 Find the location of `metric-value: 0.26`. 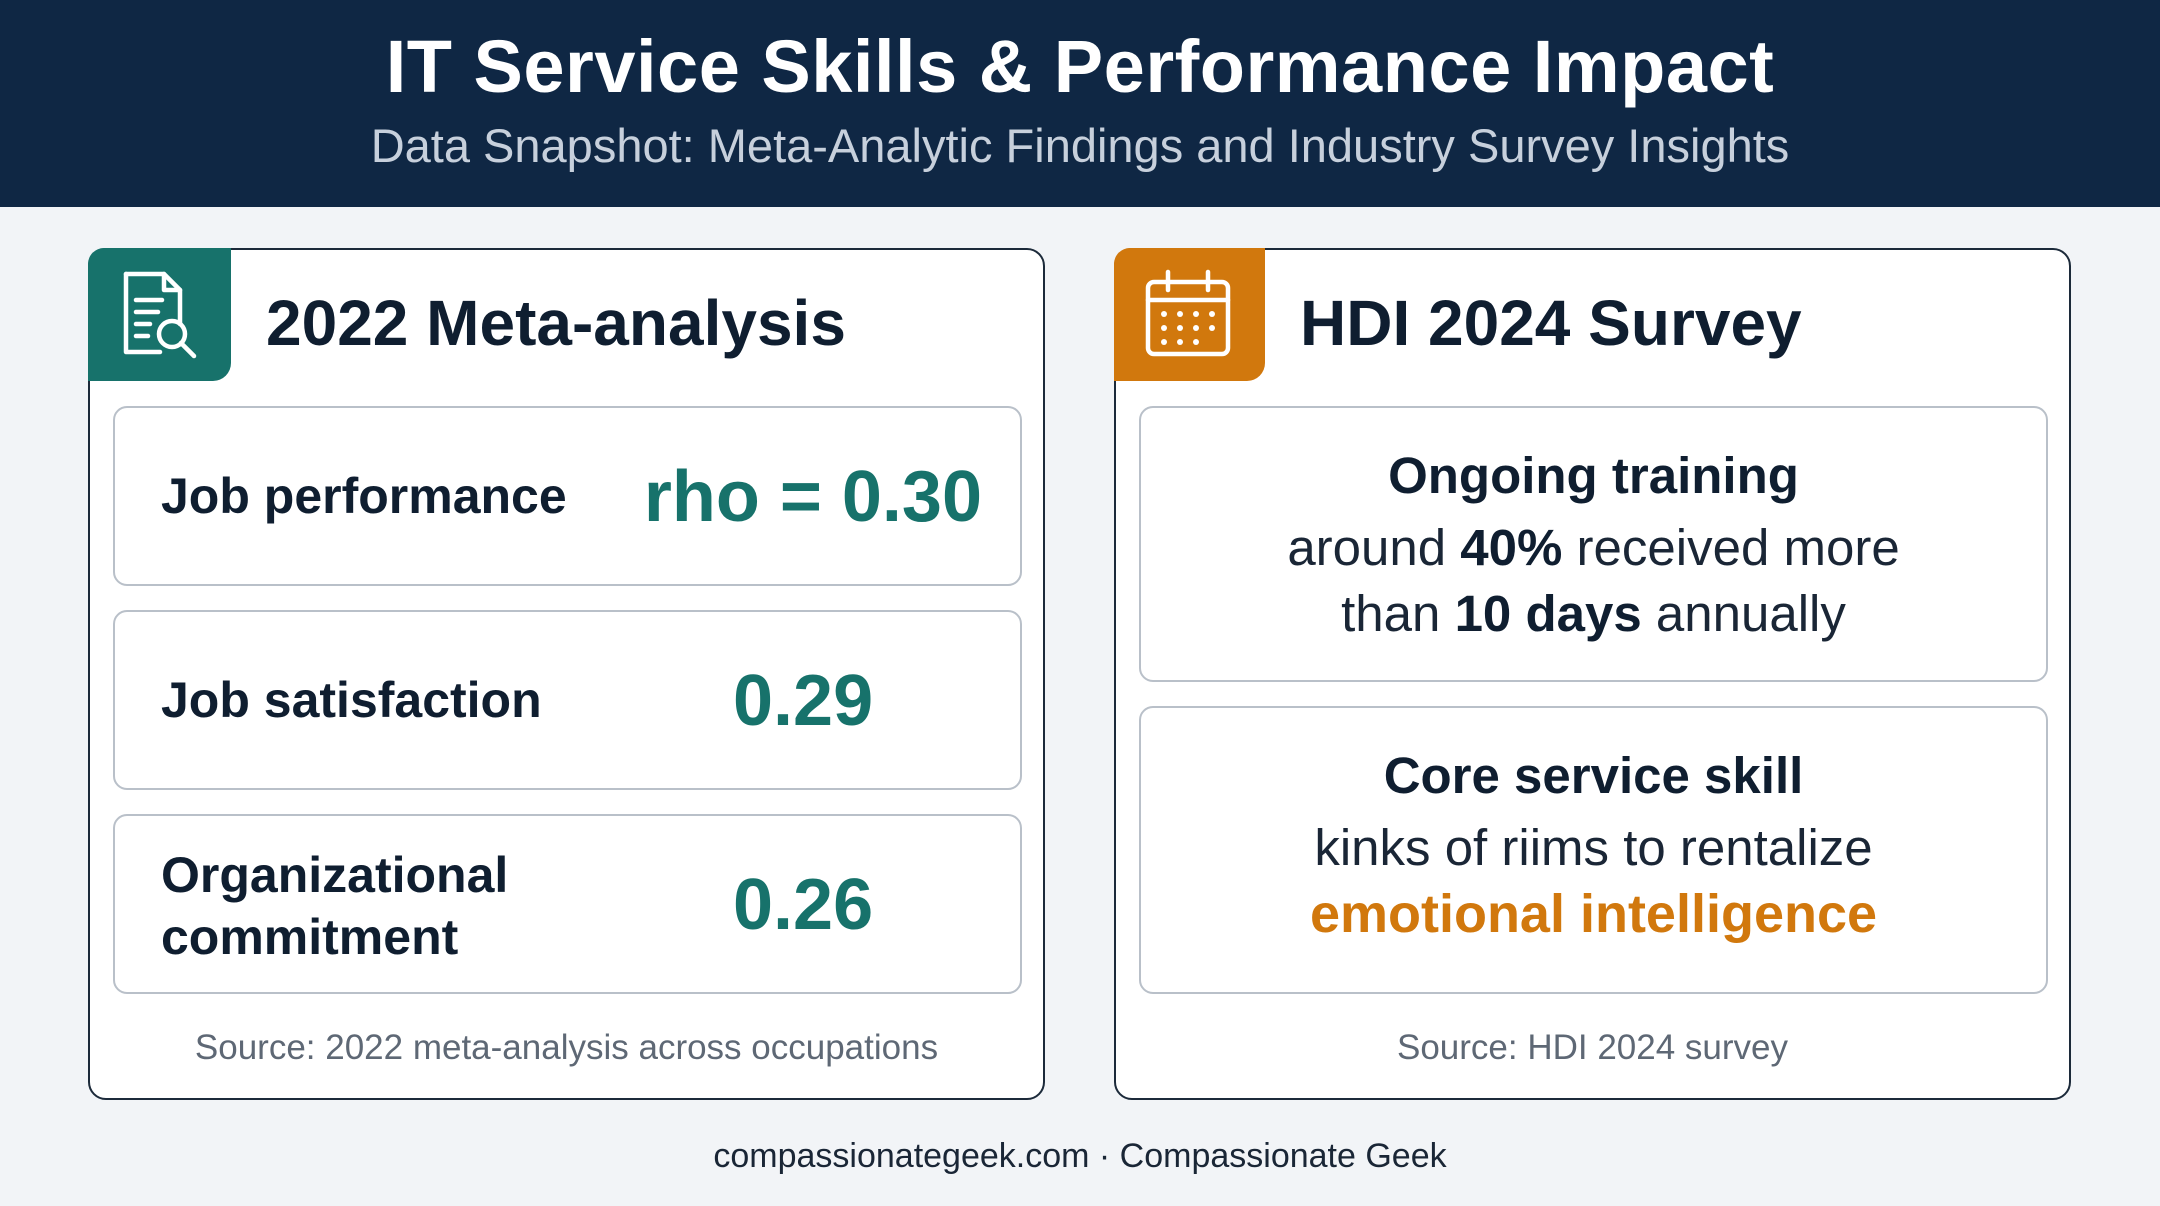

metric-value: 0.26 is located at coordinates (803, 905).